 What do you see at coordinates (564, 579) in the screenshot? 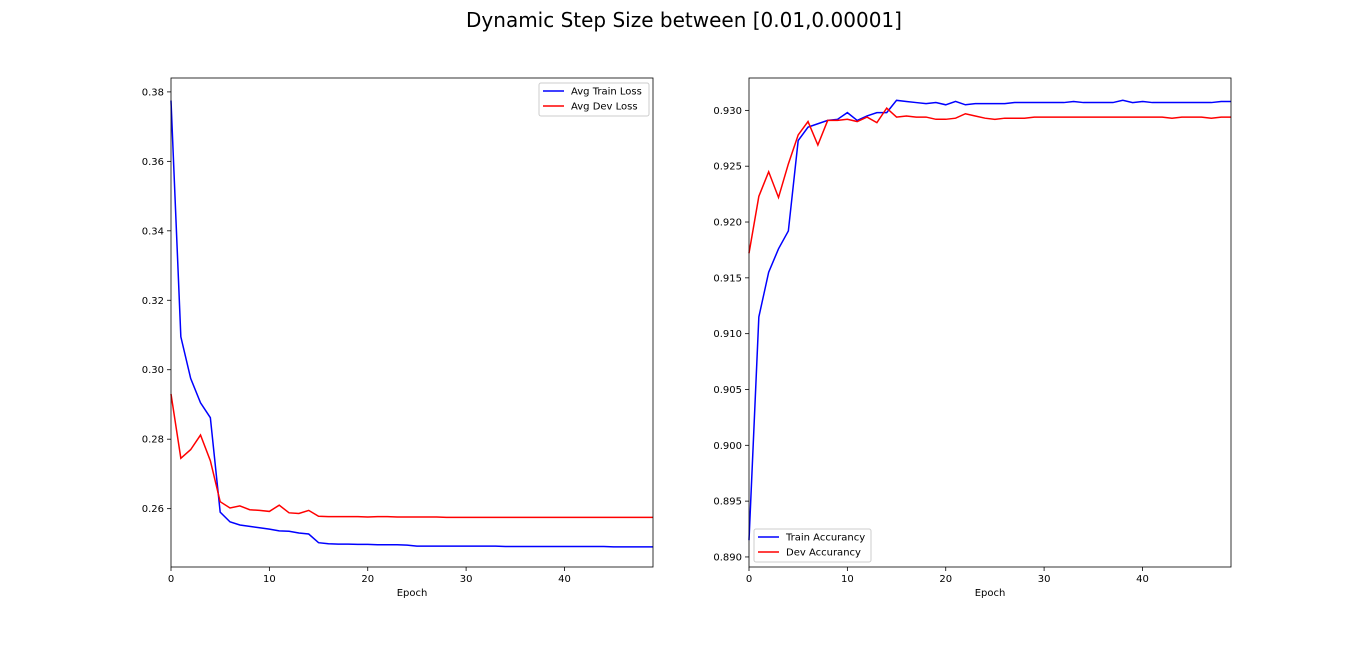
I see `chart-1-x-tick-label: 40` at bounding box center [564, 579].